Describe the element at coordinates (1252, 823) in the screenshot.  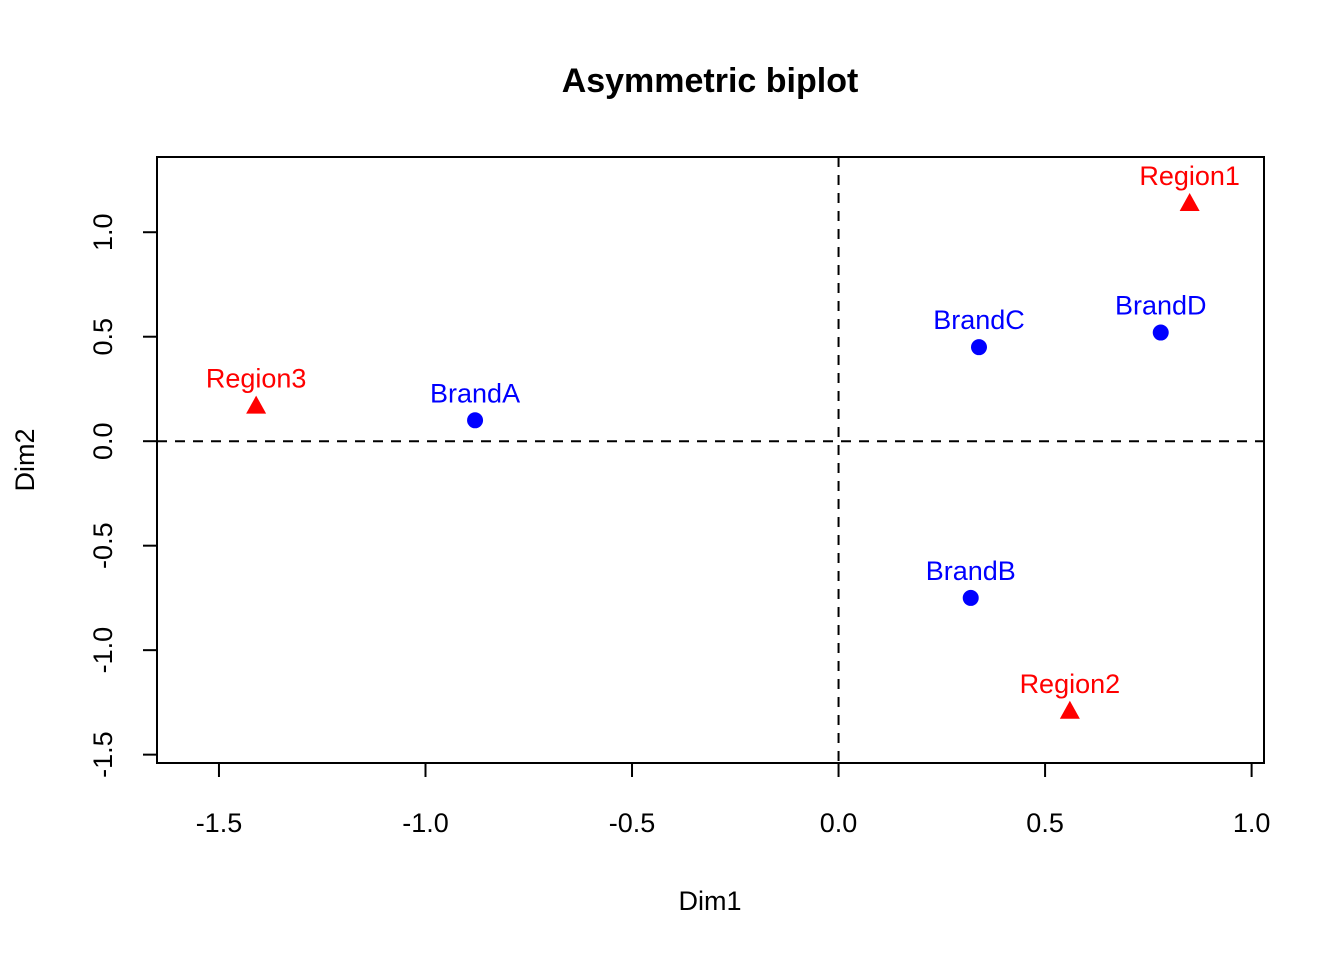
I see `x-tick-label: 1.0` at that location.